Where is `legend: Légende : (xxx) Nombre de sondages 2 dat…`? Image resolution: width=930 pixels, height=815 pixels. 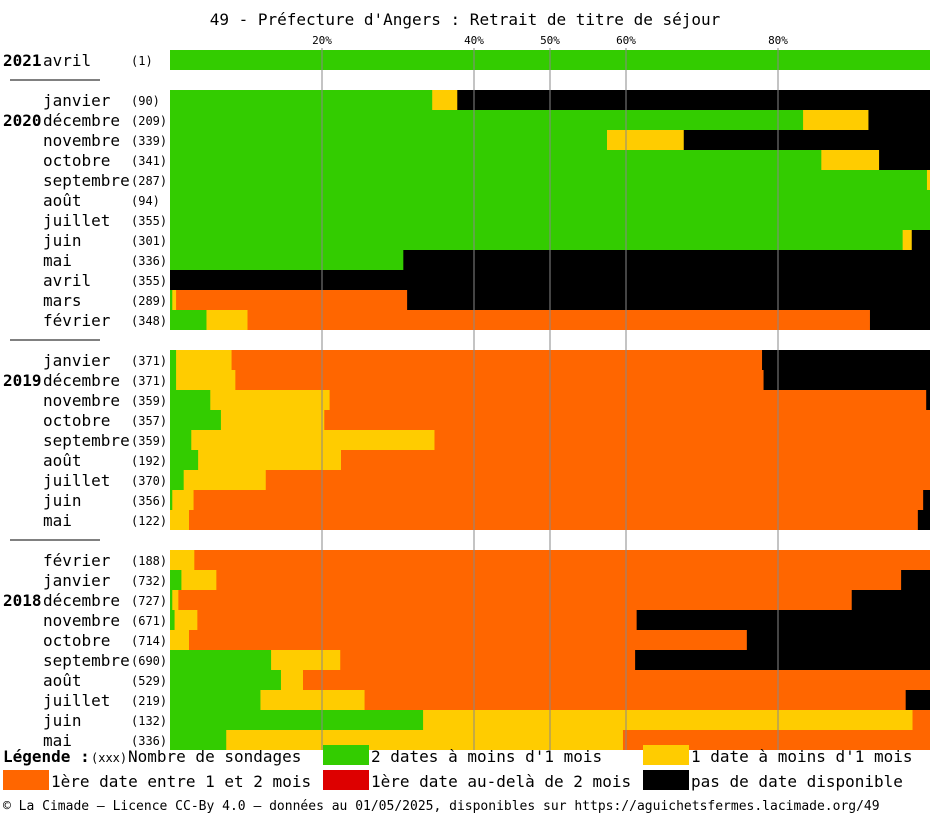 legend: Légende : (xxx) Nombre de sondages 2 dat… is located at coordinates (458, 768).